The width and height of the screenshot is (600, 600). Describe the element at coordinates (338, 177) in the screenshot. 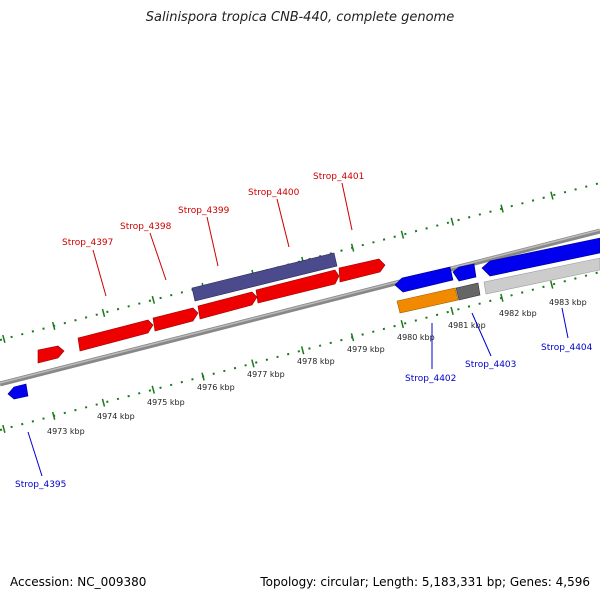

I see `gene-label-strop-4401: Strop_4401` at that location.